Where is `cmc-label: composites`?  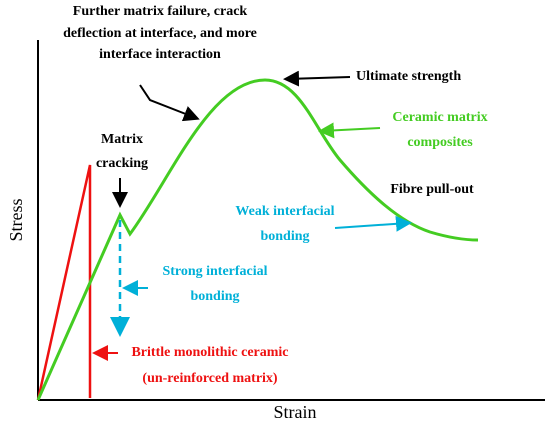
cmc-label: composites is located at coordinates (440, 142).